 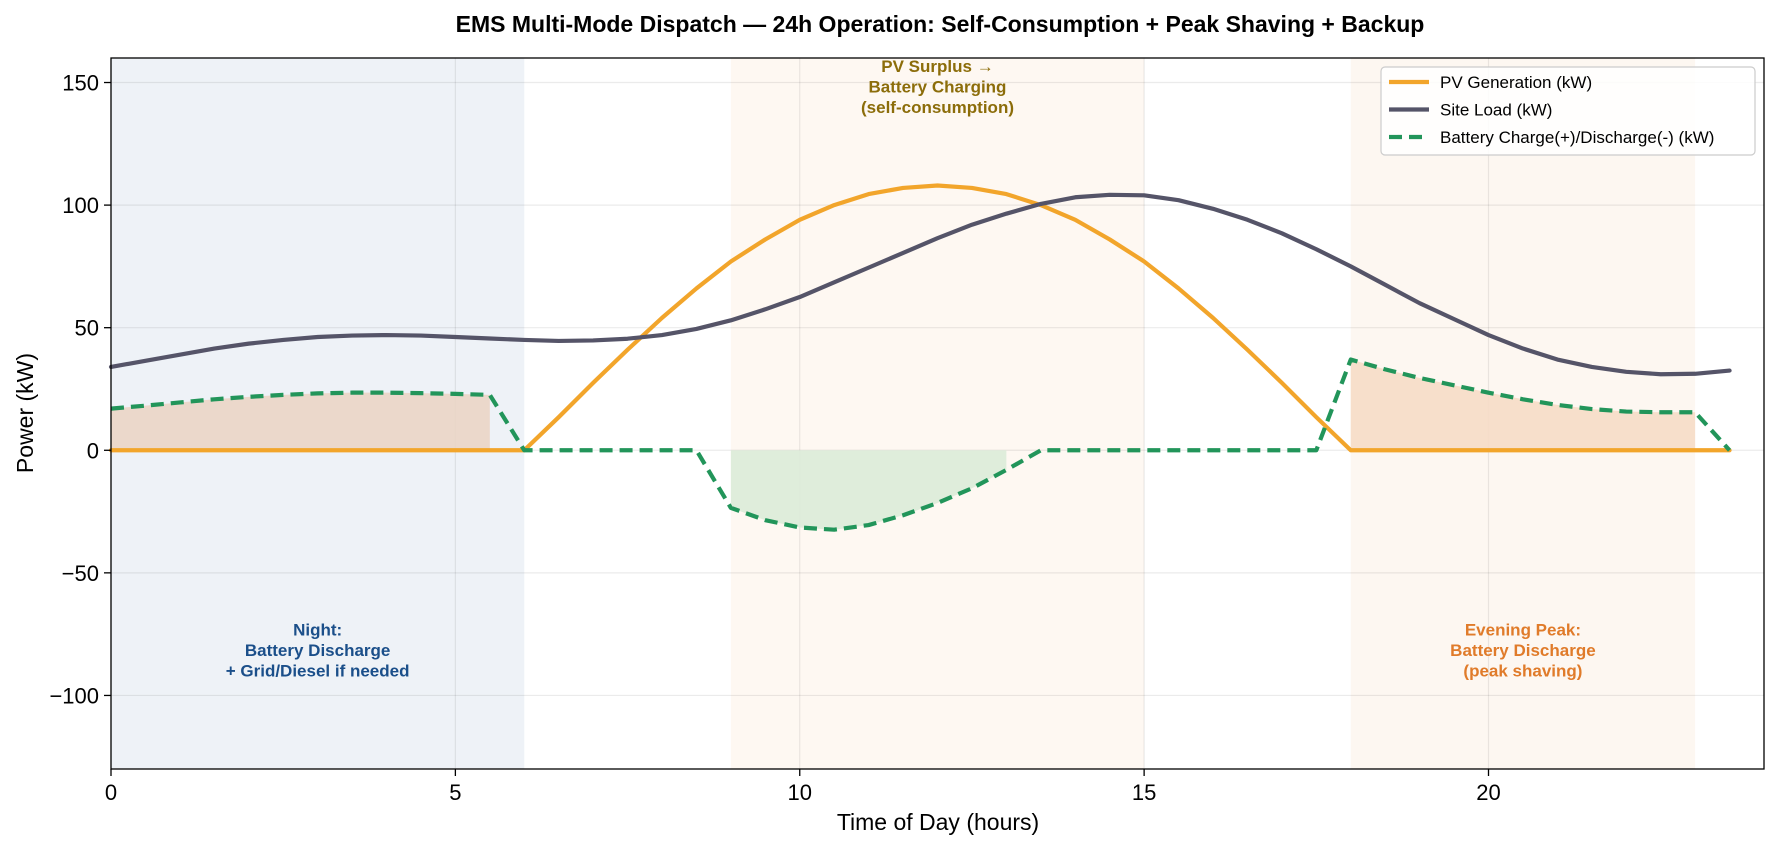 I want to click on annotation-2-line-1: Battery Discharge, so click(x=1523, y=650).